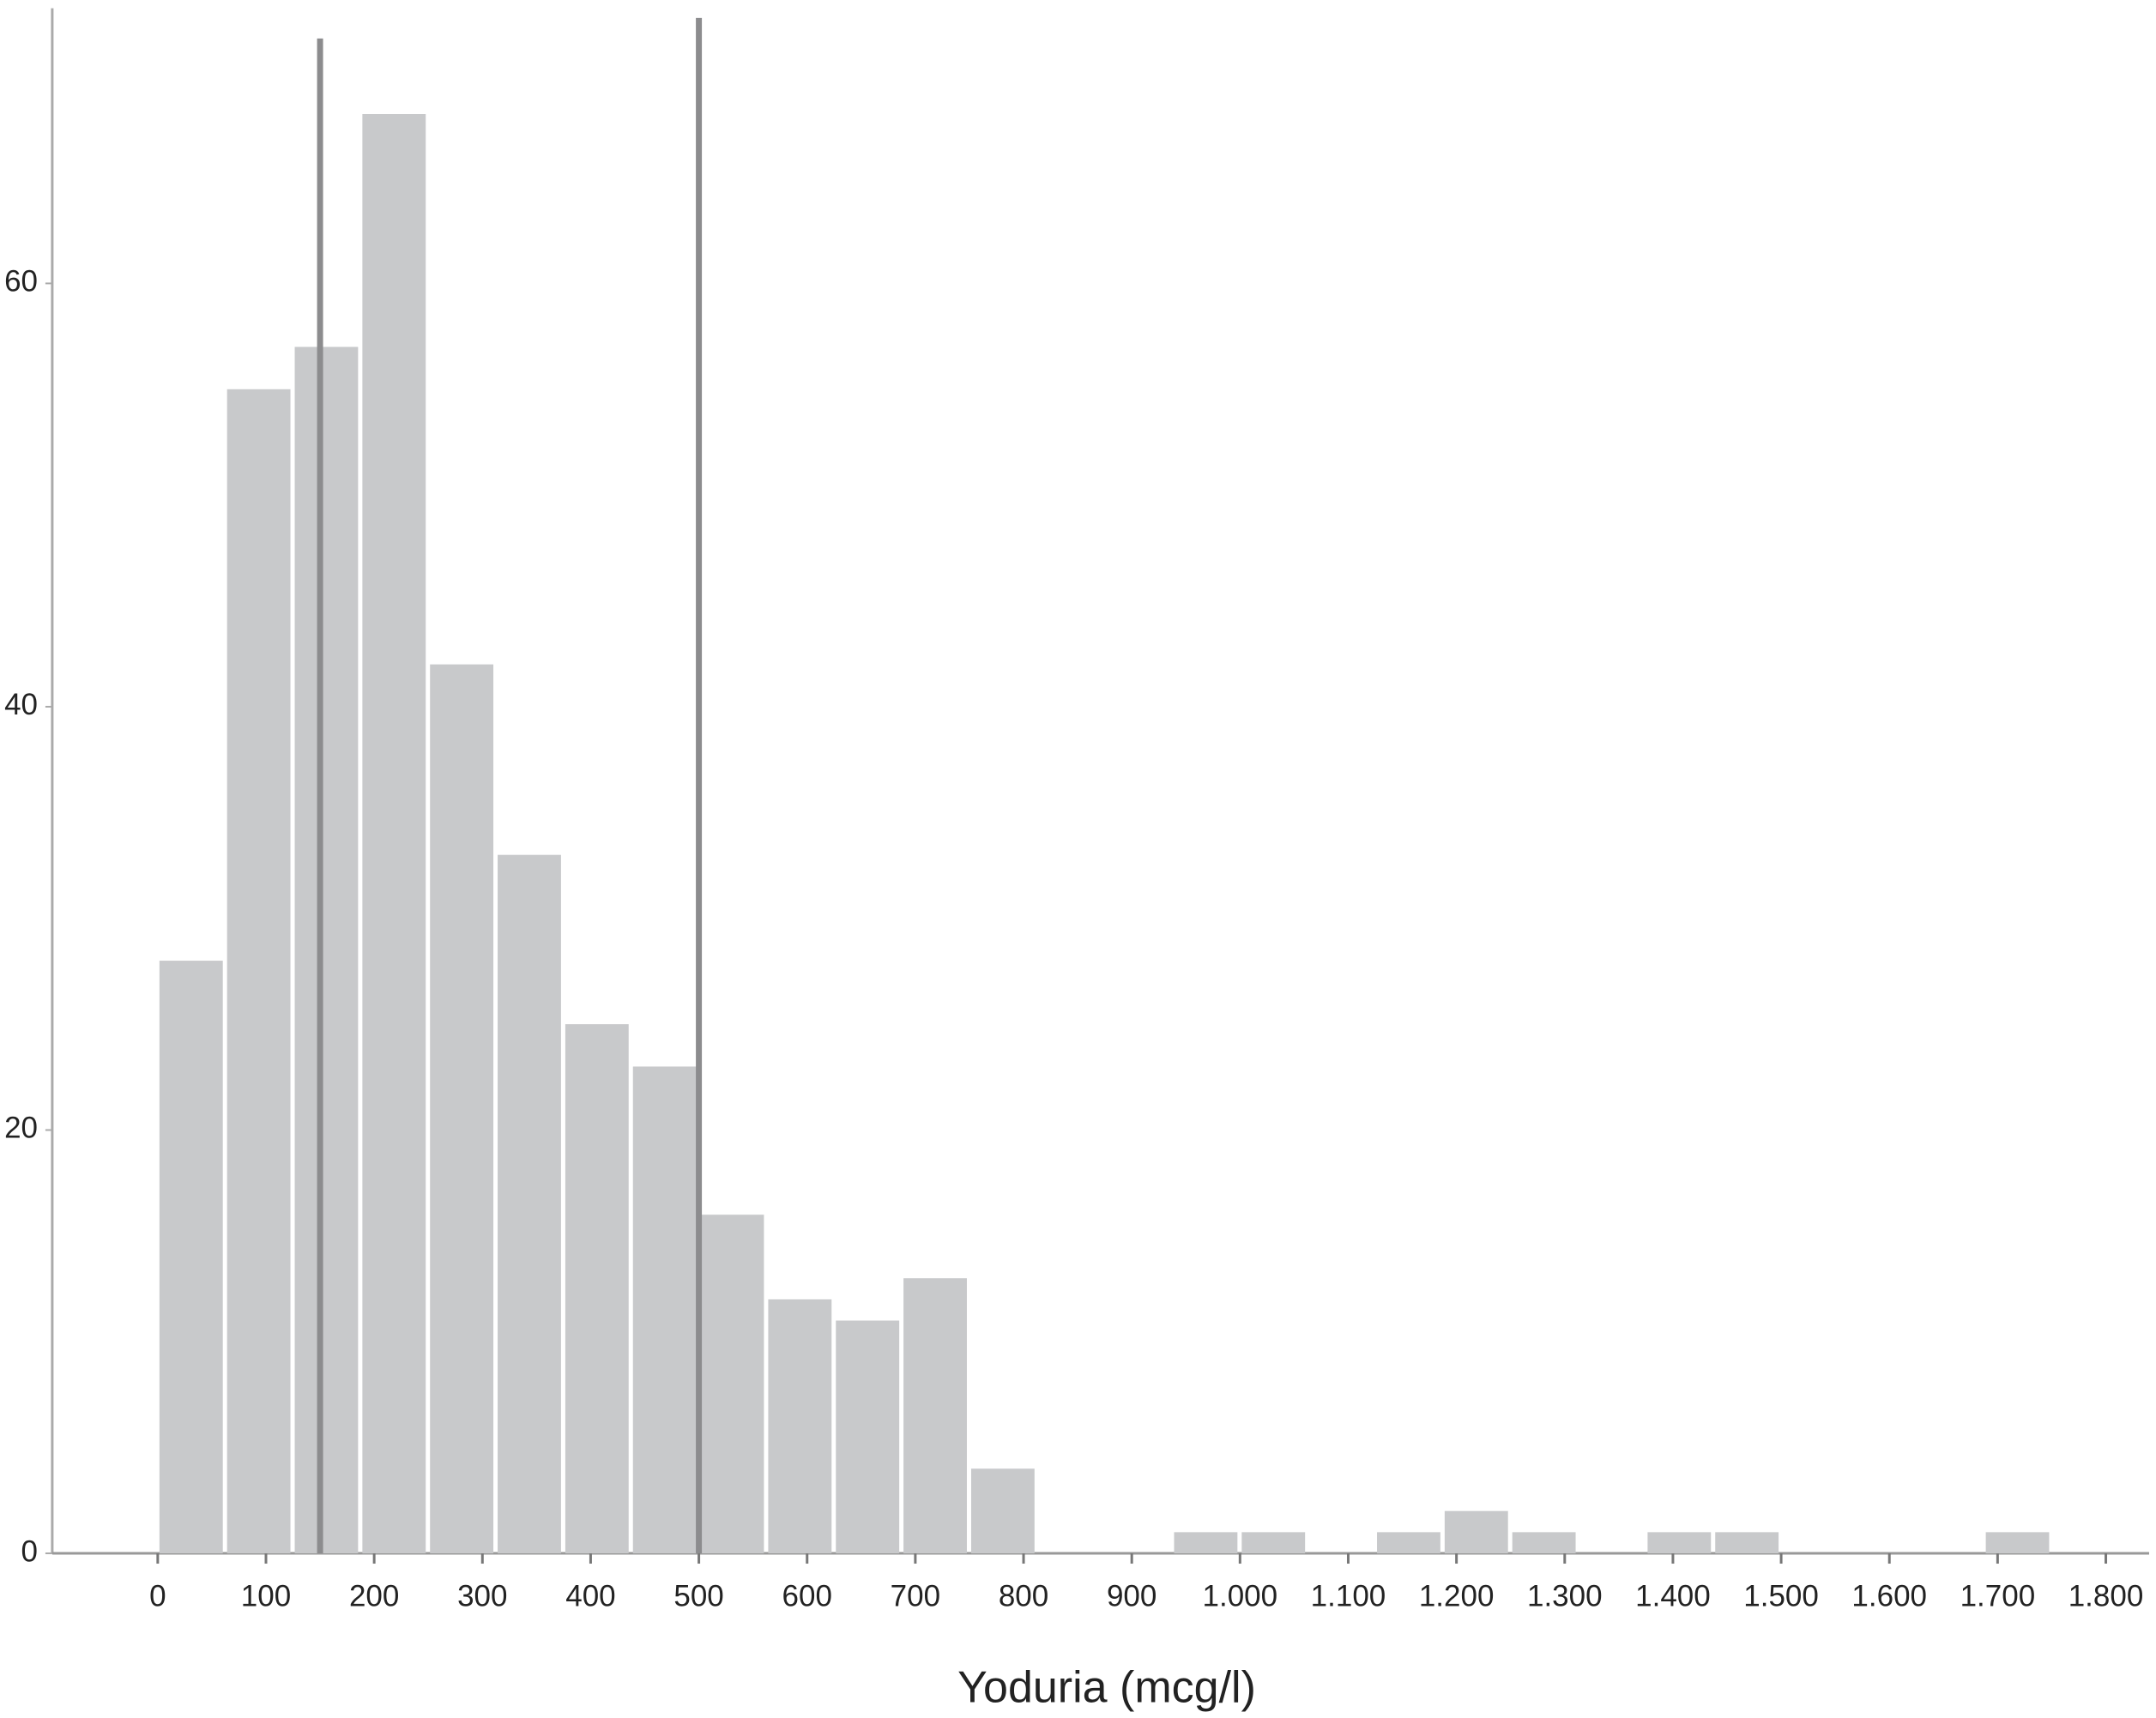 The height and width of the screenshot is (1718, 2156). What do you see at coordinates (157, 1596) in the screenshot?
I see `x-tick-label: 0` at bounding box center [157, 1596].